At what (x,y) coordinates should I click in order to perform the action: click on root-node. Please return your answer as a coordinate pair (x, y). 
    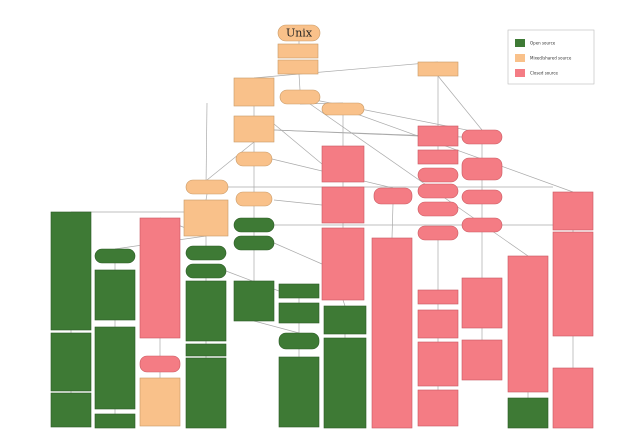
    Looking at the image, I should click on (299, 33).